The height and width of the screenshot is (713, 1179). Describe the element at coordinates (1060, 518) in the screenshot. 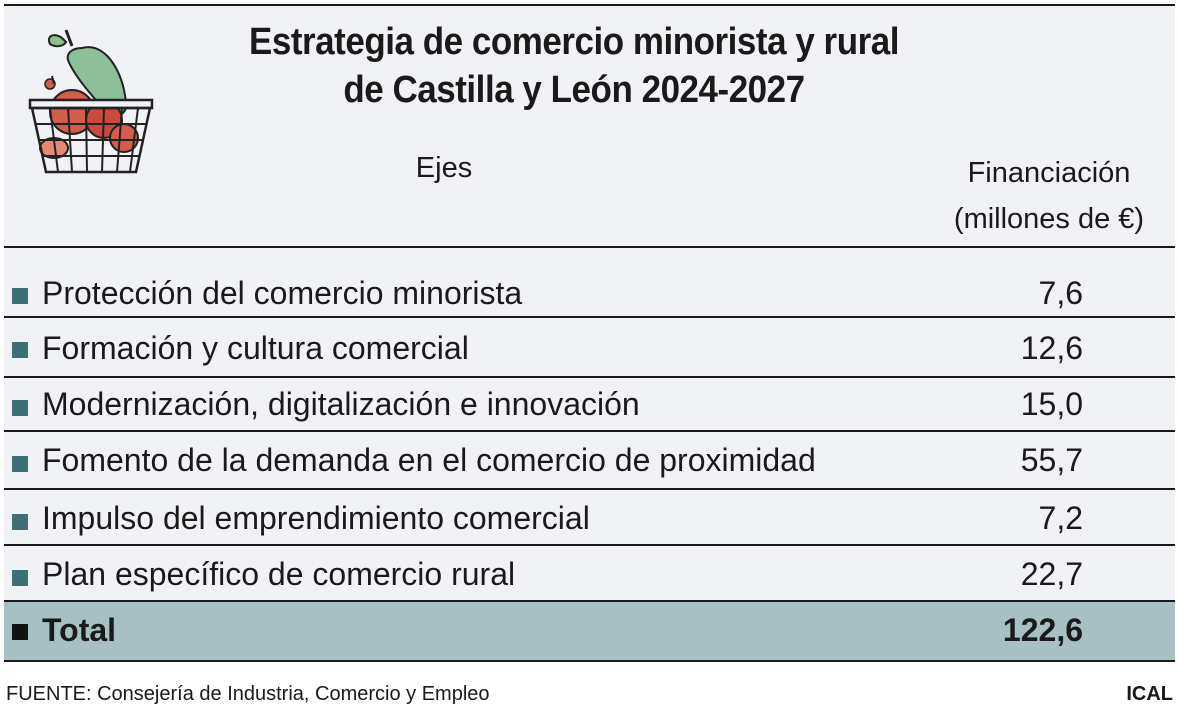

I see `row-value: 7,2` at that location.